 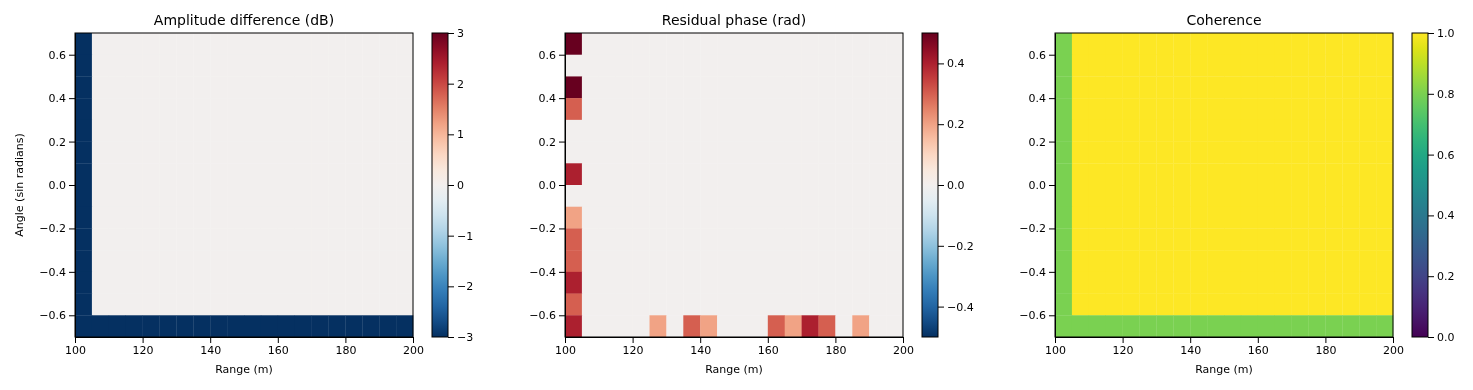 I want to click on color-bar-label: 0.8, so click(x=1446, y=94).